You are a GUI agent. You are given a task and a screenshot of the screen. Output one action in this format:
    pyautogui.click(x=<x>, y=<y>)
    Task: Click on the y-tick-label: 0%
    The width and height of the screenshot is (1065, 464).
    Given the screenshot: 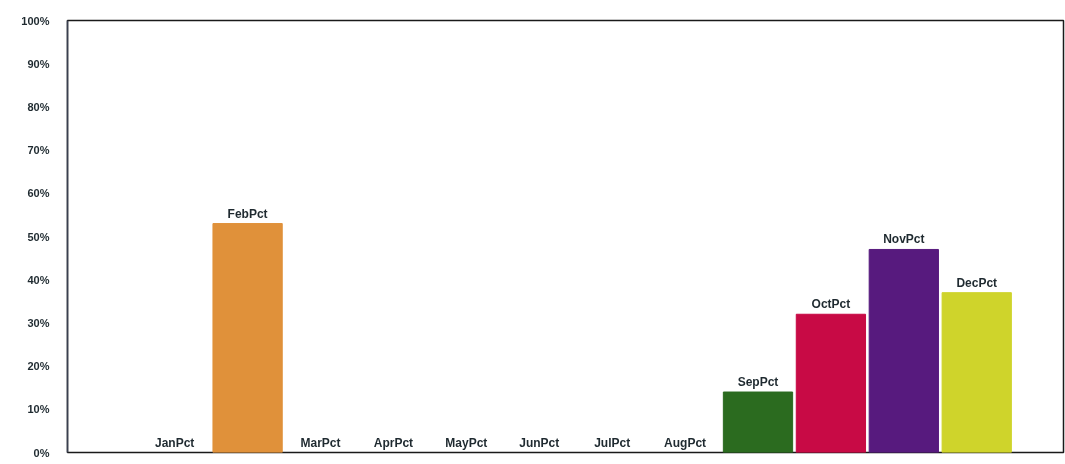 What is the action you would take?
    pyautogui.click(x=41, y=452)
    